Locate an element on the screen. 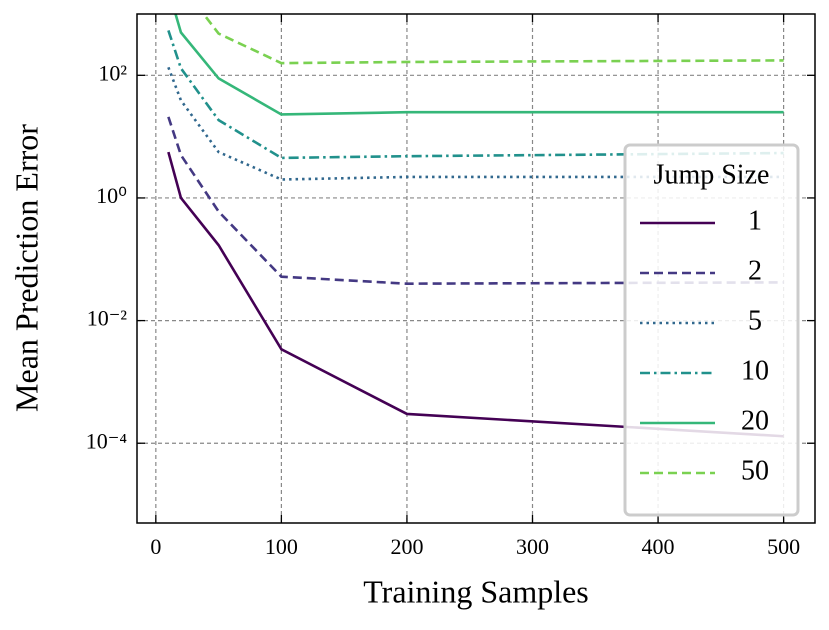  y-axis-label: Mean Prediction Error is located at coordinates (26, 268).